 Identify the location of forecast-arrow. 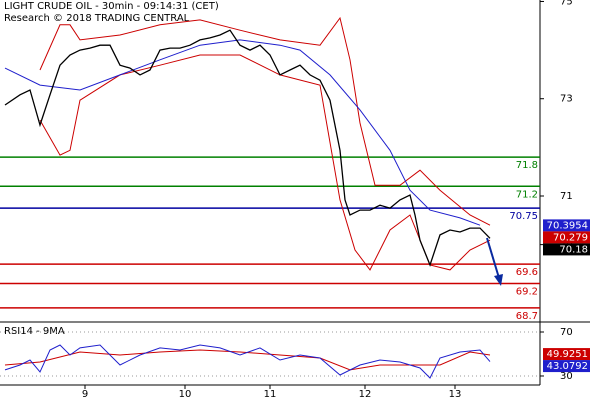
(494, 261).